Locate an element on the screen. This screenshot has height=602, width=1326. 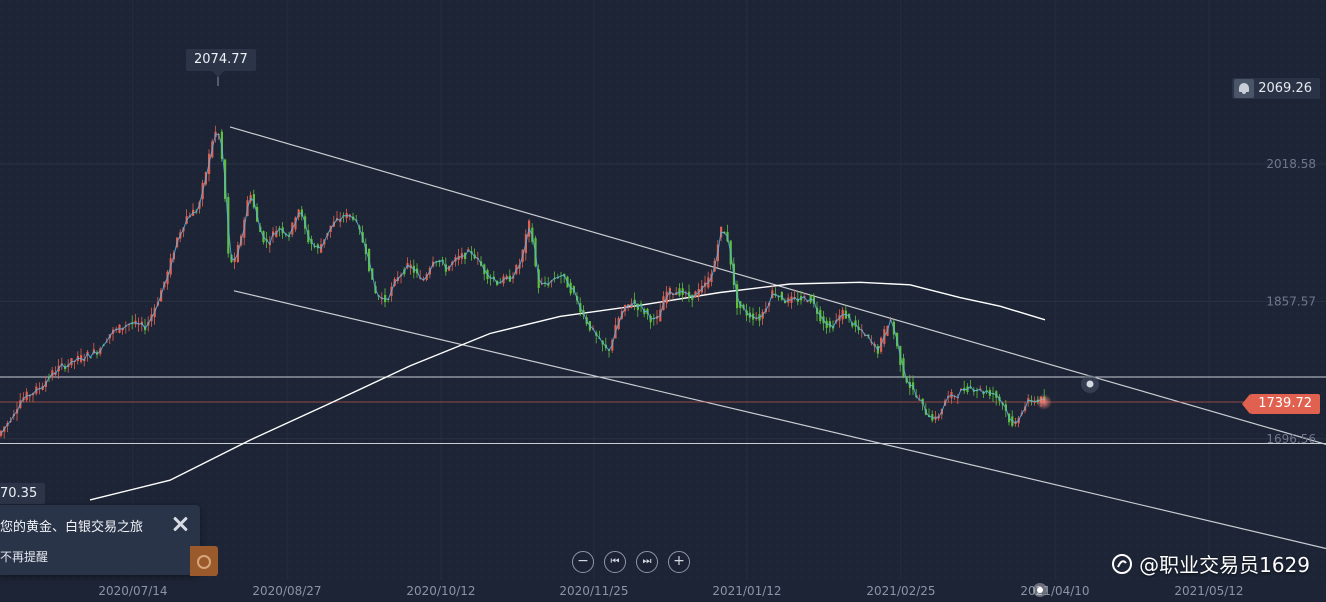
time-handle-dot is located at coordinates (1040, 590).